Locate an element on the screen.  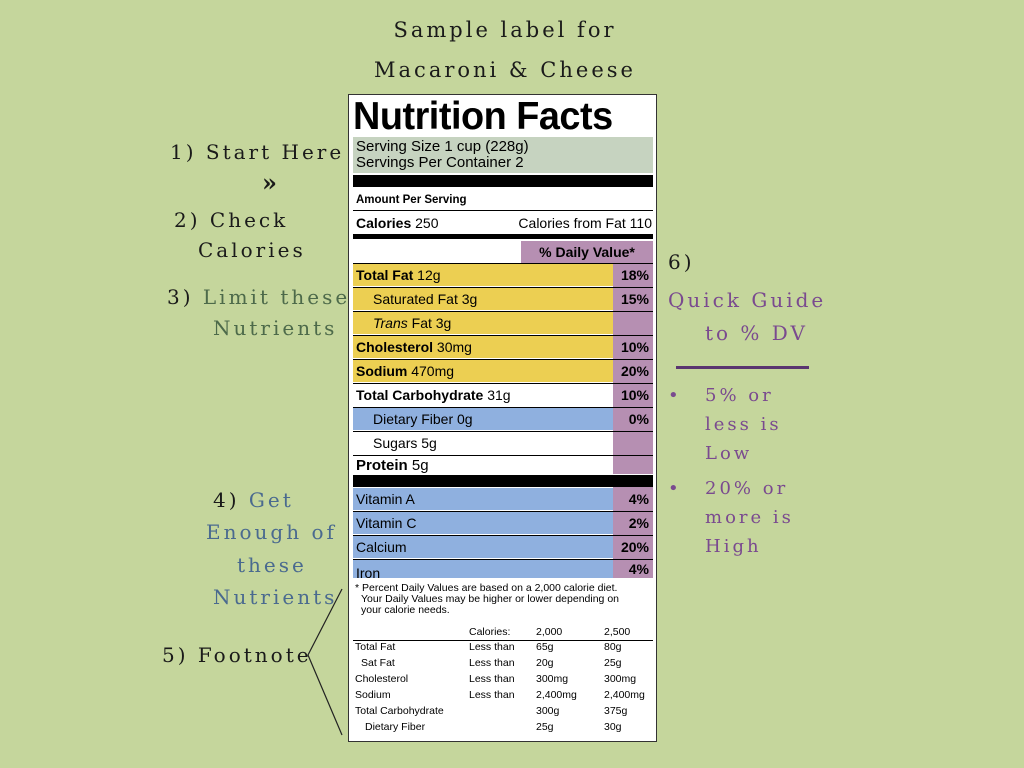
annotation-limit-number: 3) is located at coordinates (180, 297).